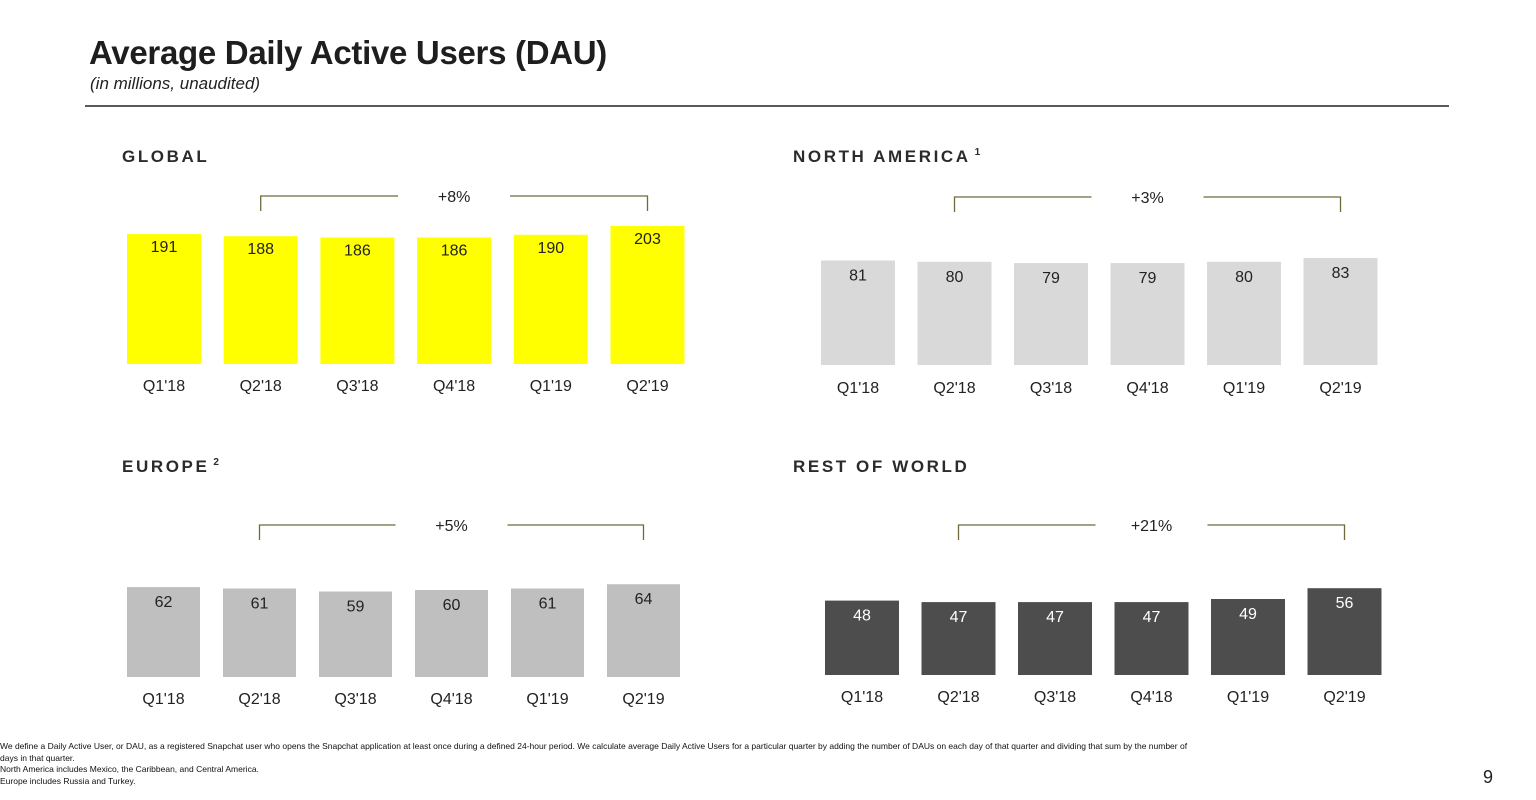 The height and width of the screenshot is (800, 1536). I want to click on slide-title: Average Daily Active Users (DAU), so click(348, 52).